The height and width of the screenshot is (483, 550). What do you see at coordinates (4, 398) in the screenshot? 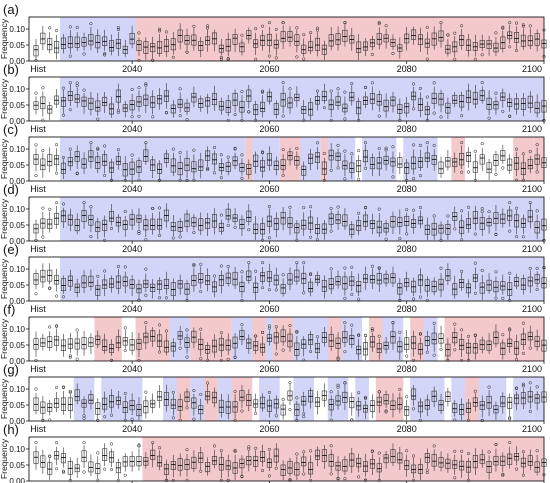
I see `y-axis-label: Frequency` at bounding box center [4, 398].